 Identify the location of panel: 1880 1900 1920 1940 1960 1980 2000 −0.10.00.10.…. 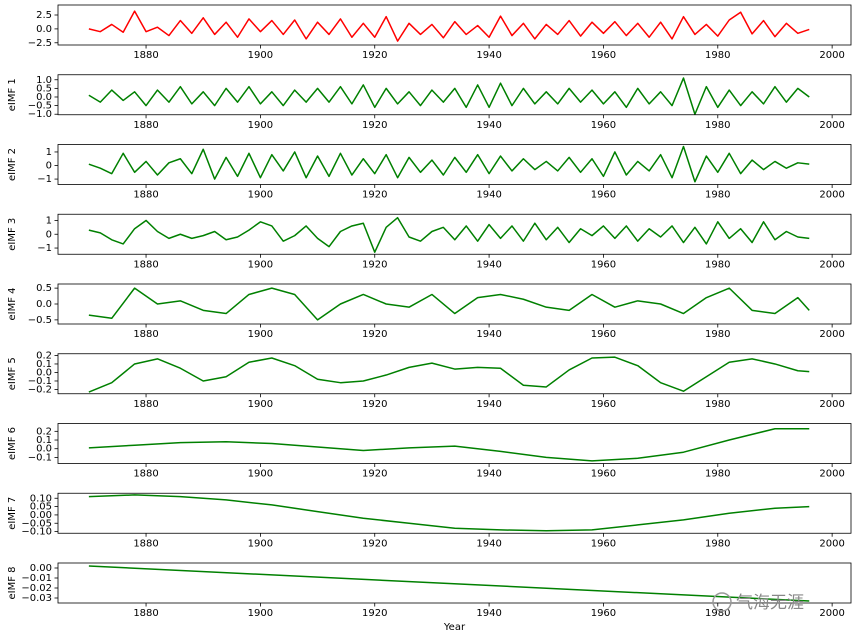
(429, 451).